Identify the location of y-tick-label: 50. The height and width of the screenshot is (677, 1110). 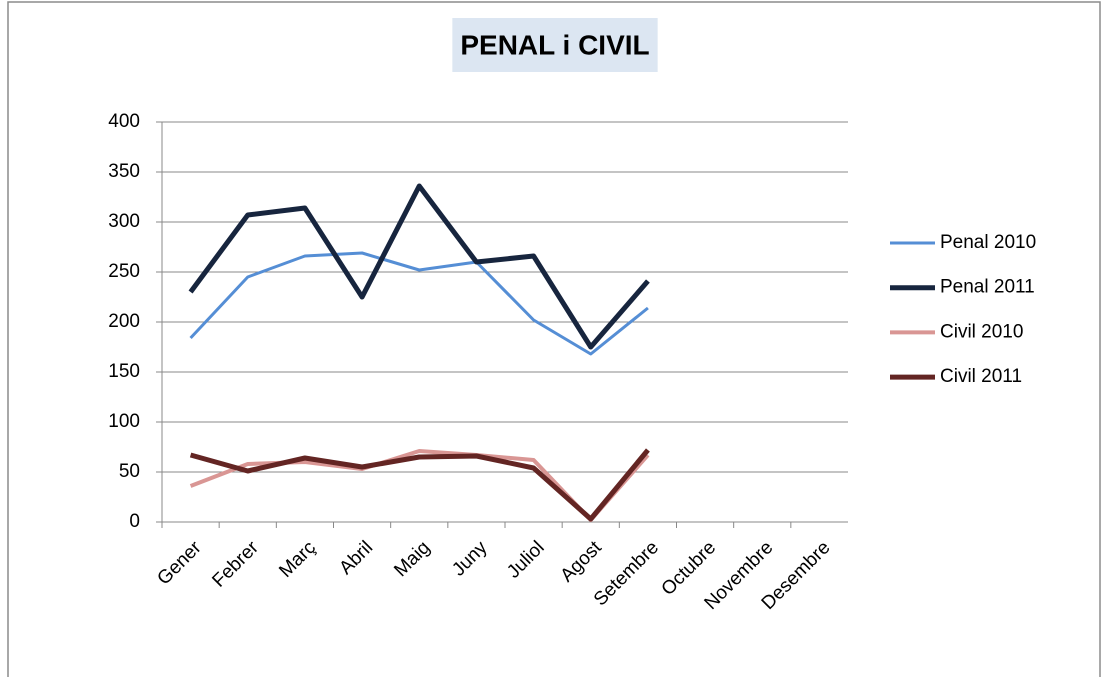
(129, 471).